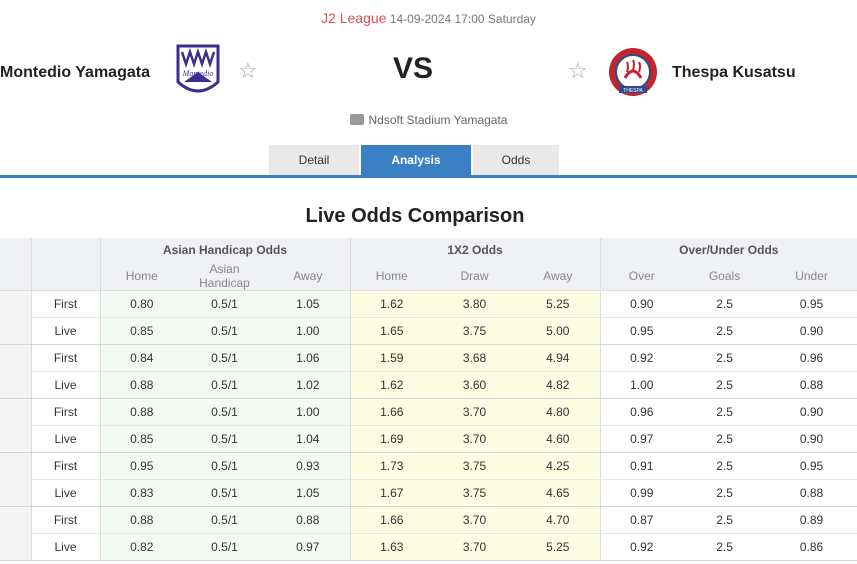 The image size is (857, 564). Describe the element at coordinates (558, 439) in the screenshot. I see `odds-1x2-away-cell: 4.60` at that location.